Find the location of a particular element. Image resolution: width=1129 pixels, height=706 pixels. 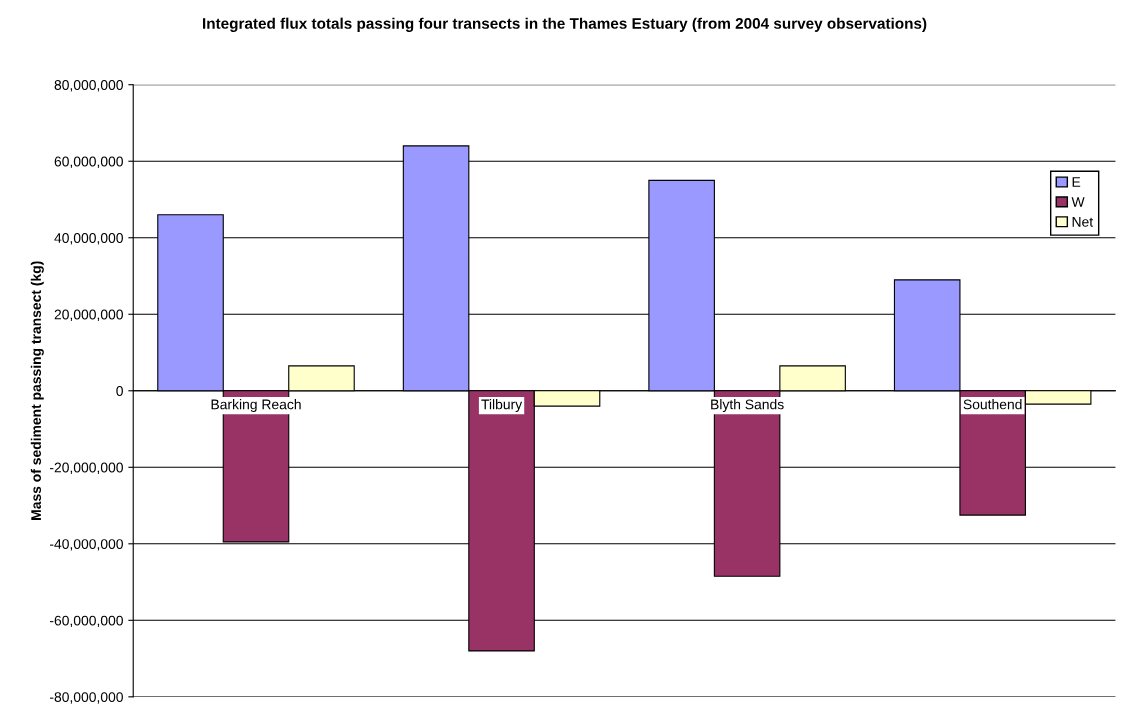

x-tick-label: Blyth Sands is located at coordinates (747, 406).